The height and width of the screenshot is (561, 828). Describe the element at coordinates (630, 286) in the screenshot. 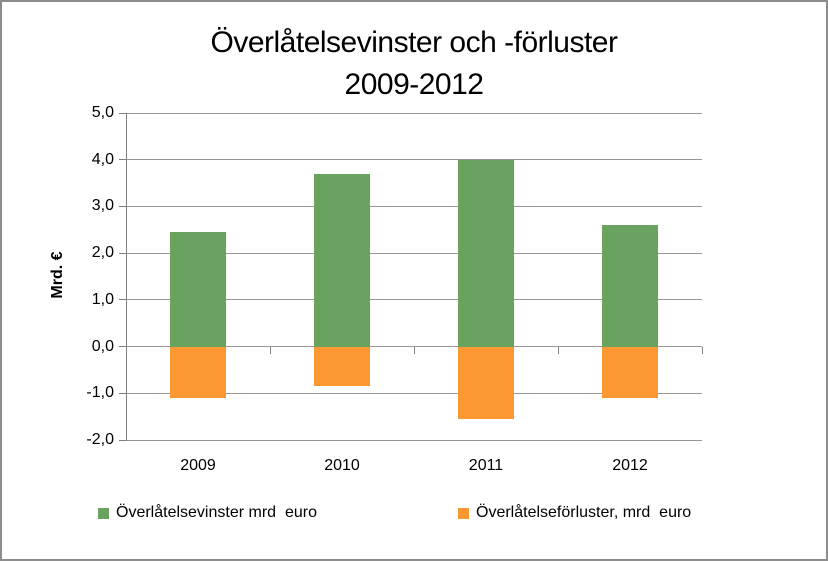

I see `bar-gains-2012` at that location.